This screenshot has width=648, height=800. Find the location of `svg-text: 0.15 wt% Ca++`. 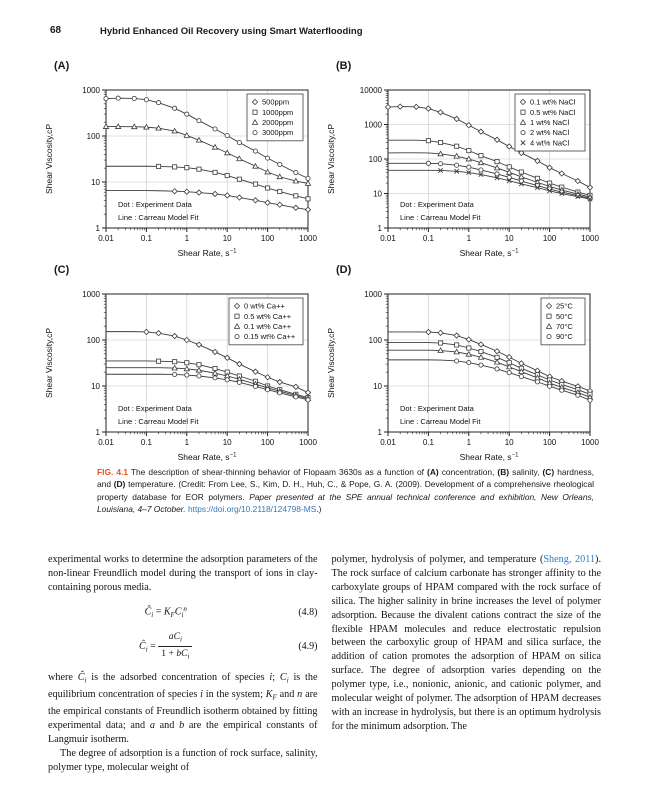

svg-text: 0.15 wt% Ca++ is located at coordinates (270, 336).